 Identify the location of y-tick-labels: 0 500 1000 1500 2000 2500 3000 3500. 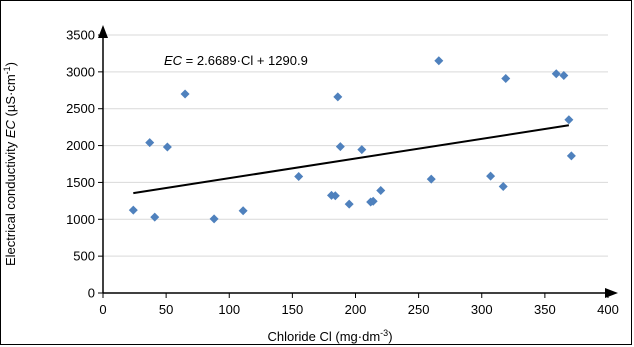
(84, 164).